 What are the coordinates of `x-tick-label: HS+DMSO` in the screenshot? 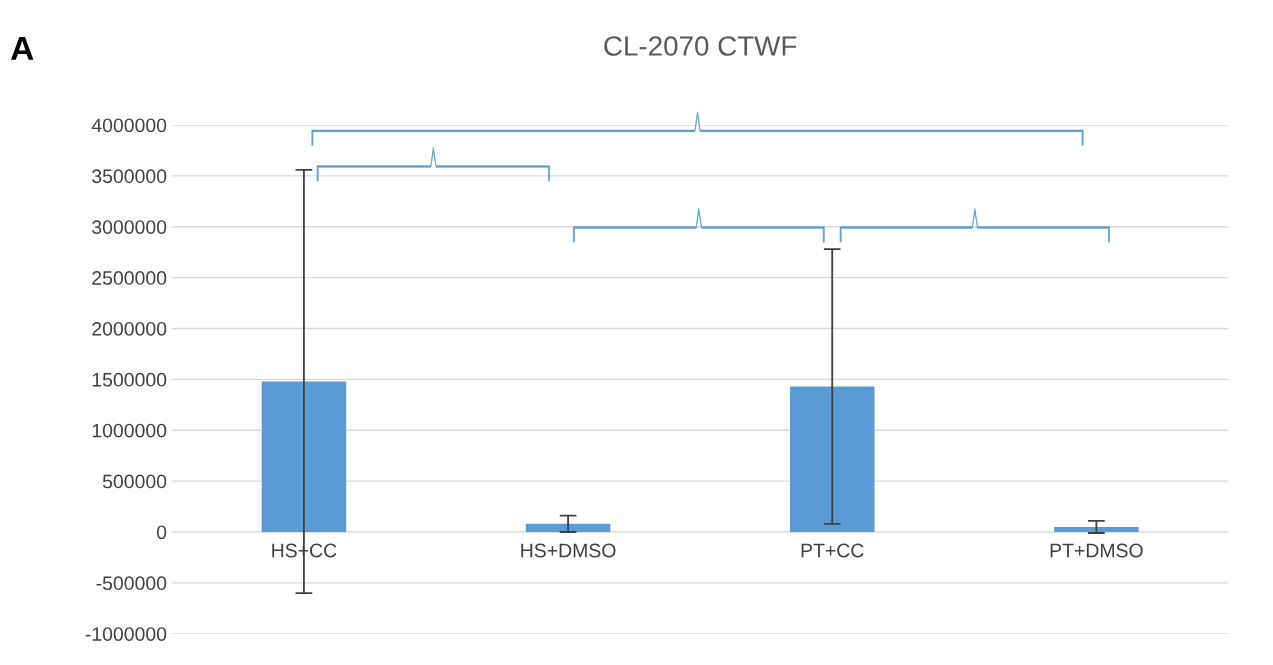 It's located at (568, 550).